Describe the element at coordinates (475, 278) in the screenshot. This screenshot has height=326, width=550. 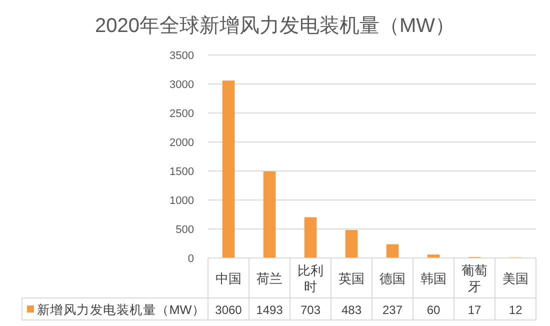
I see `x-tick-label: 葡萄牙` at that location.